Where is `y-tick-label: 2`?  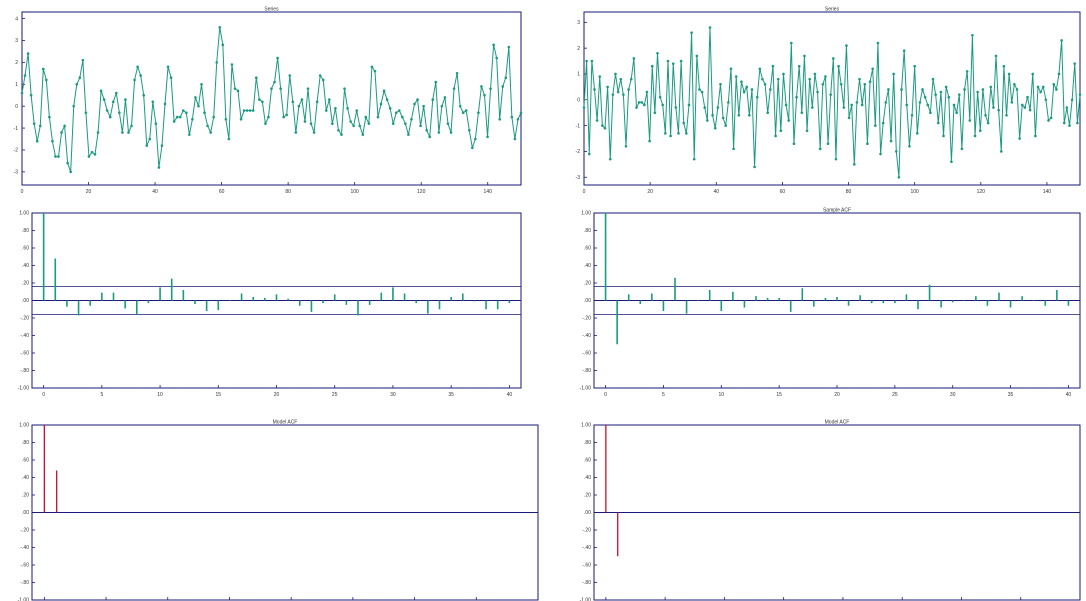
y-tick-label: 2 is located at coordinates (578, 49).